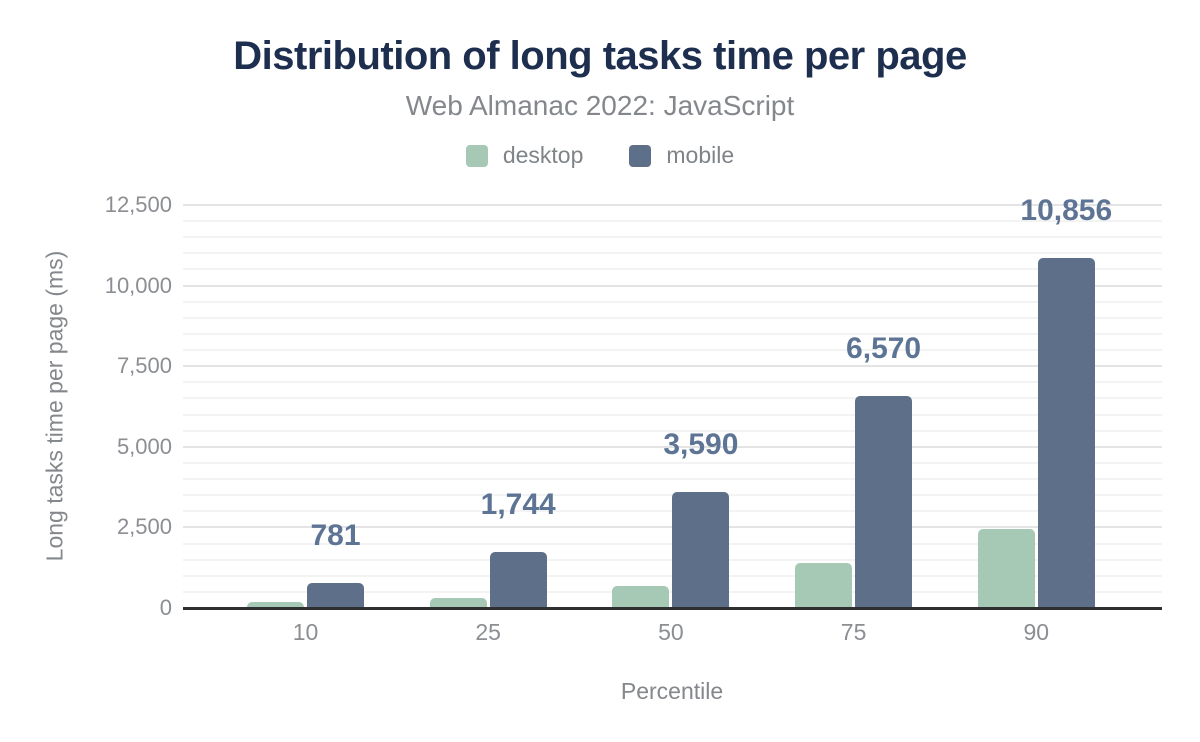 The width and height of the screenshot is (1200, 742). I want to click on y-tick-label: 2,500, so click(144, 527).